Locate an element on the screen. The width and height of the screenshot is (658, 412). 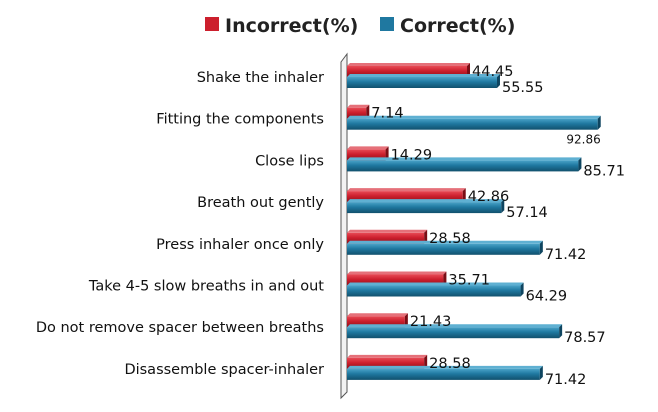
value-label-correct-disassemble-spacer-inhaler: 71.42 is located at coordinates (566, 380).